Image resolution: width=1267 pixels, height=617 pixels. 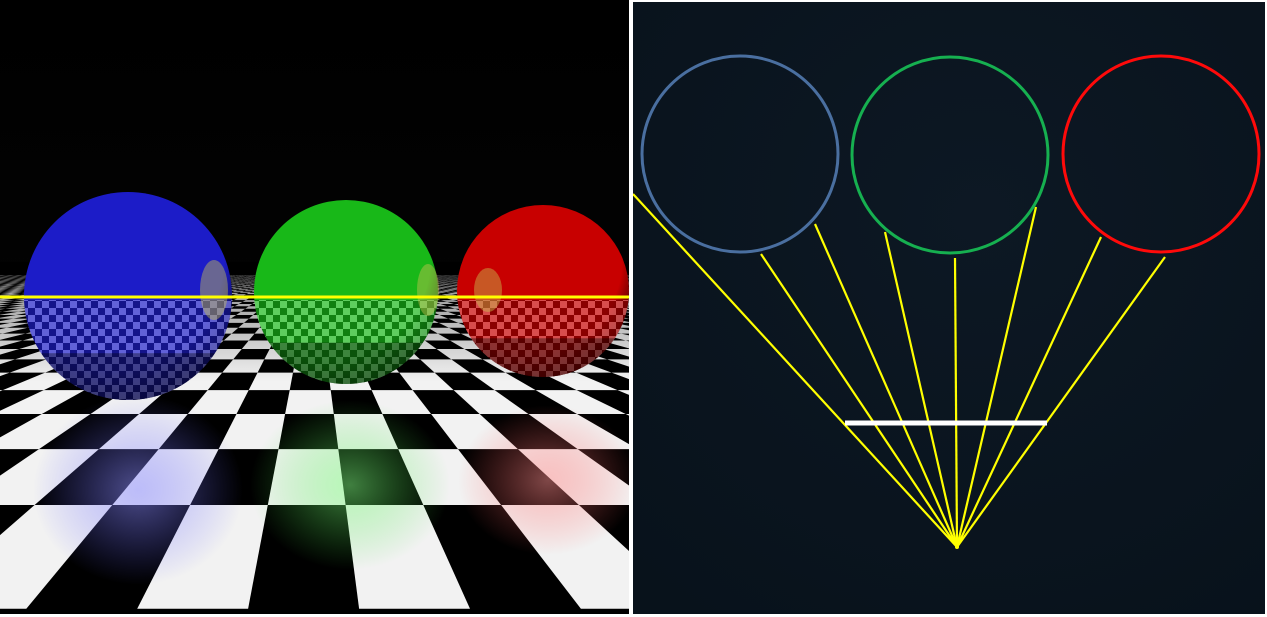 I want to click on eye-point, so click(x=957, y=547).